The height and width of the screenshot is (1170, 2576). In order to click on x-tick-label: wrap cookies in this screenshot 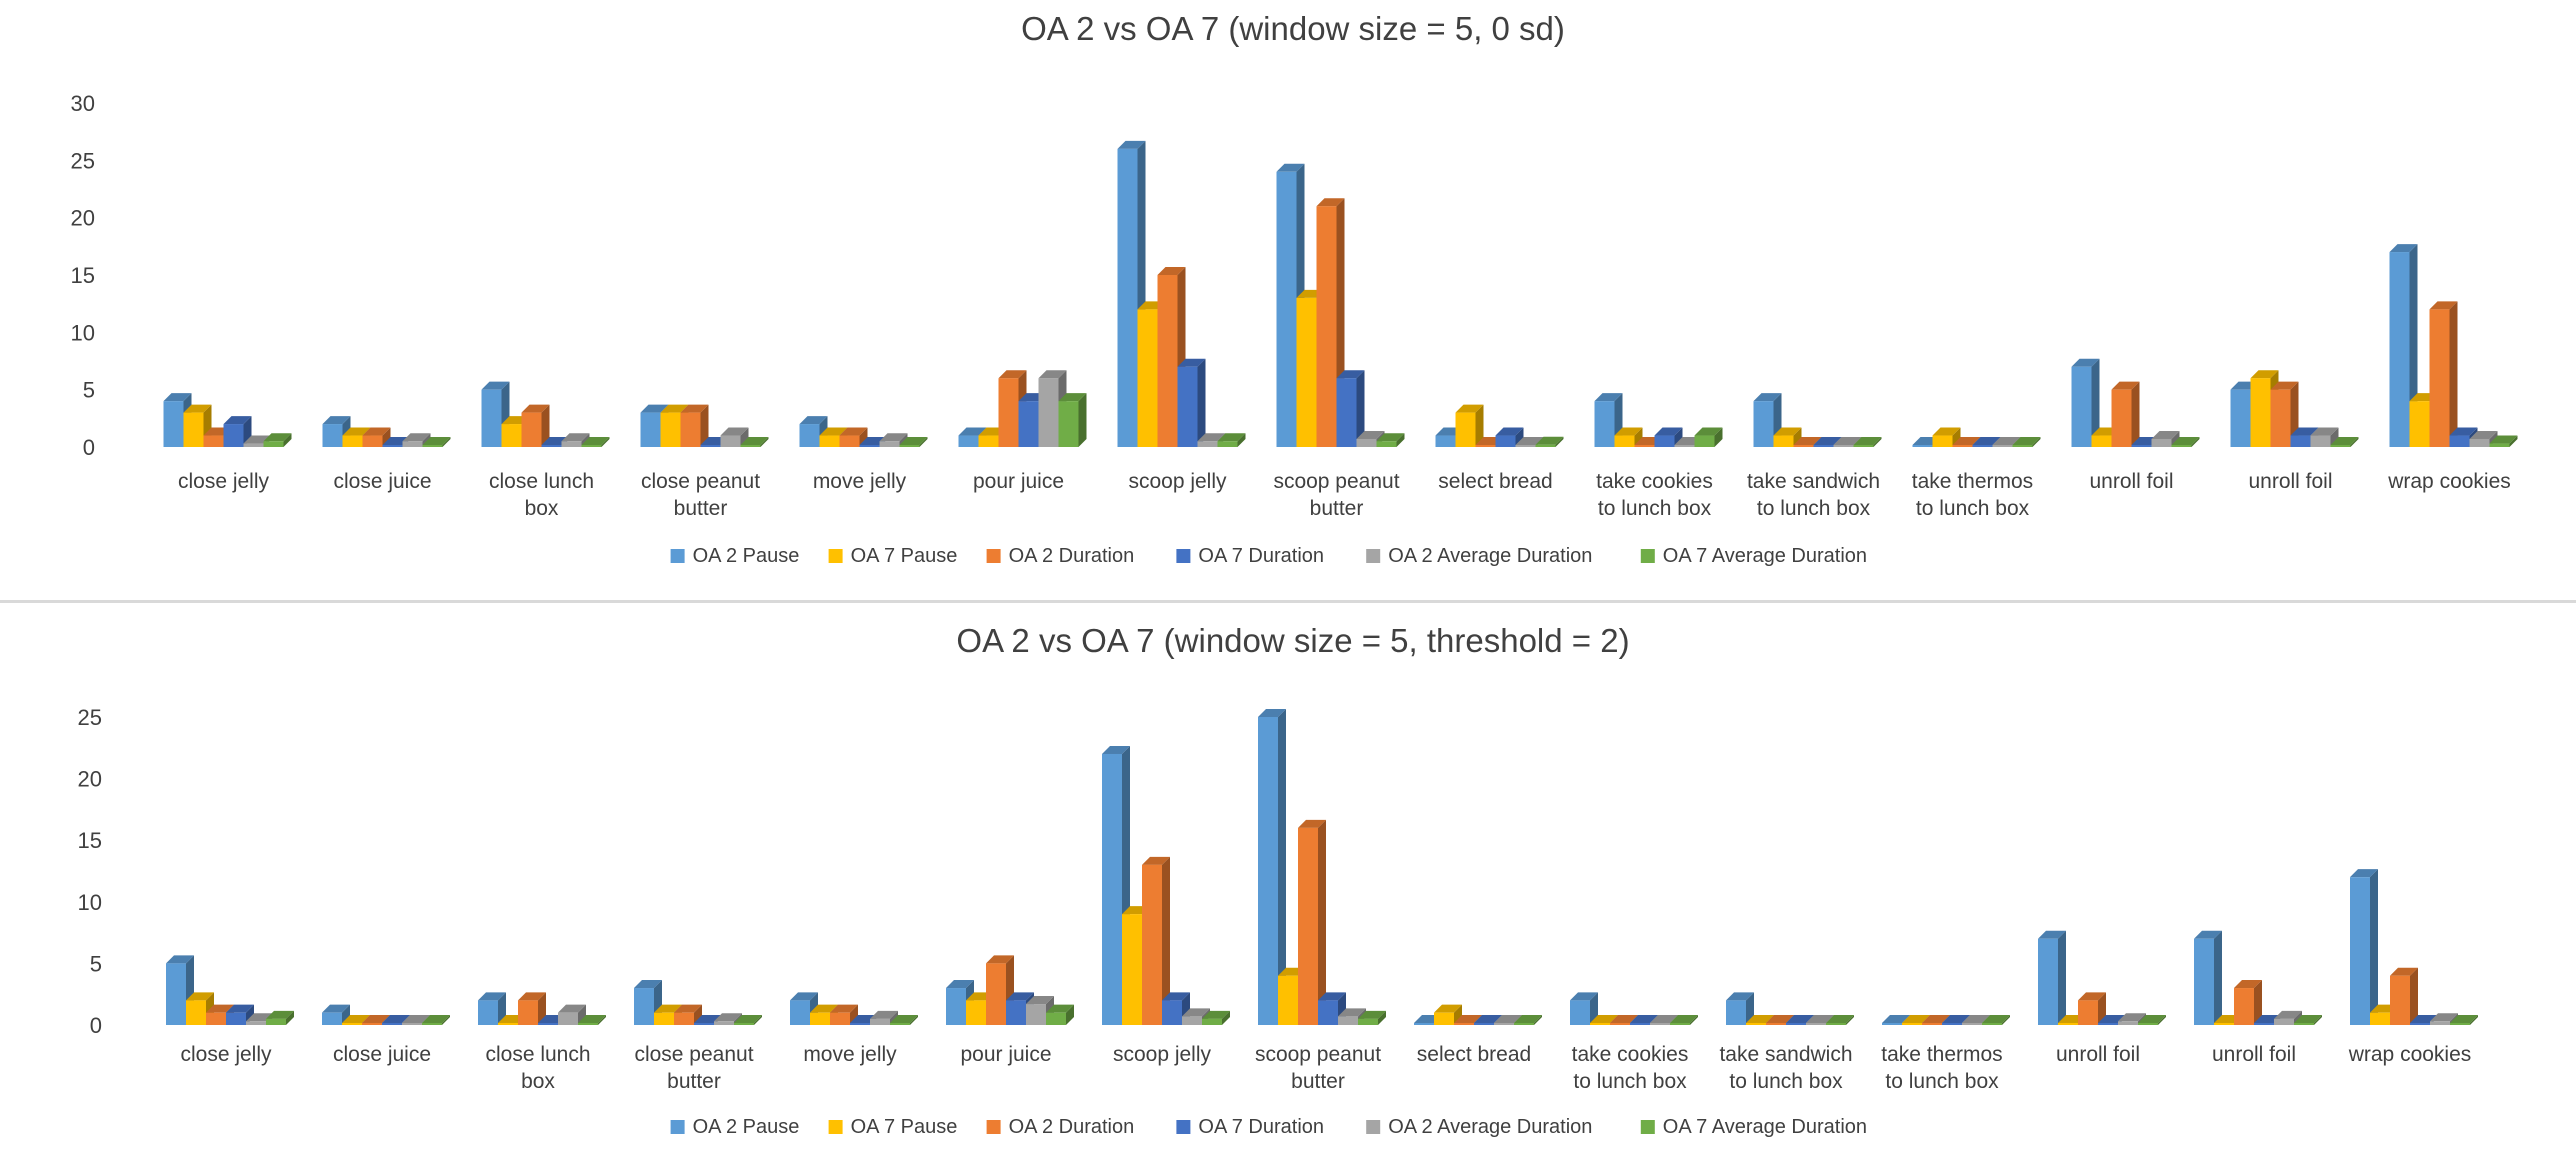, I will do `click(2449, 481)`.